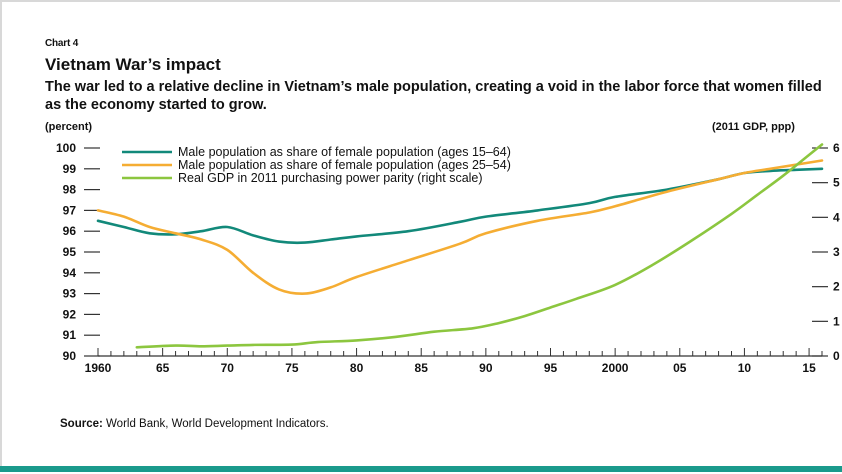 Image resolution: width=842 pixels, height=474 pixels. What do you see at coordinates (836, 287) in the screenshot?
I see `y-right-tick-label: 2` at bounding box center [836, 287].